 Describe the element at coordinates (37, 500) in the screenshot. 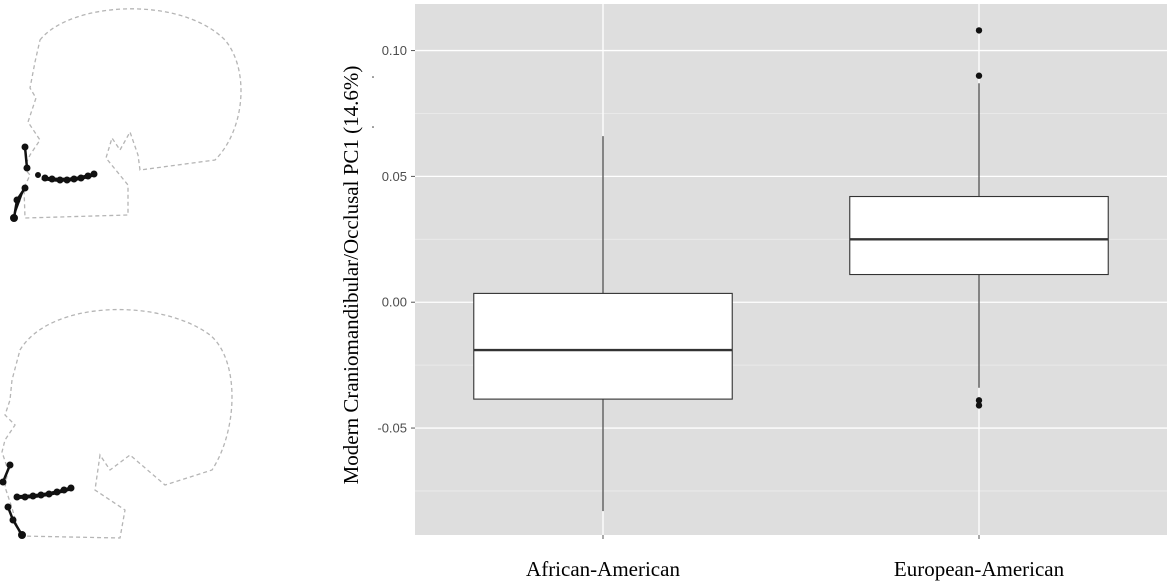

I see `lower-landmarks` at that location.